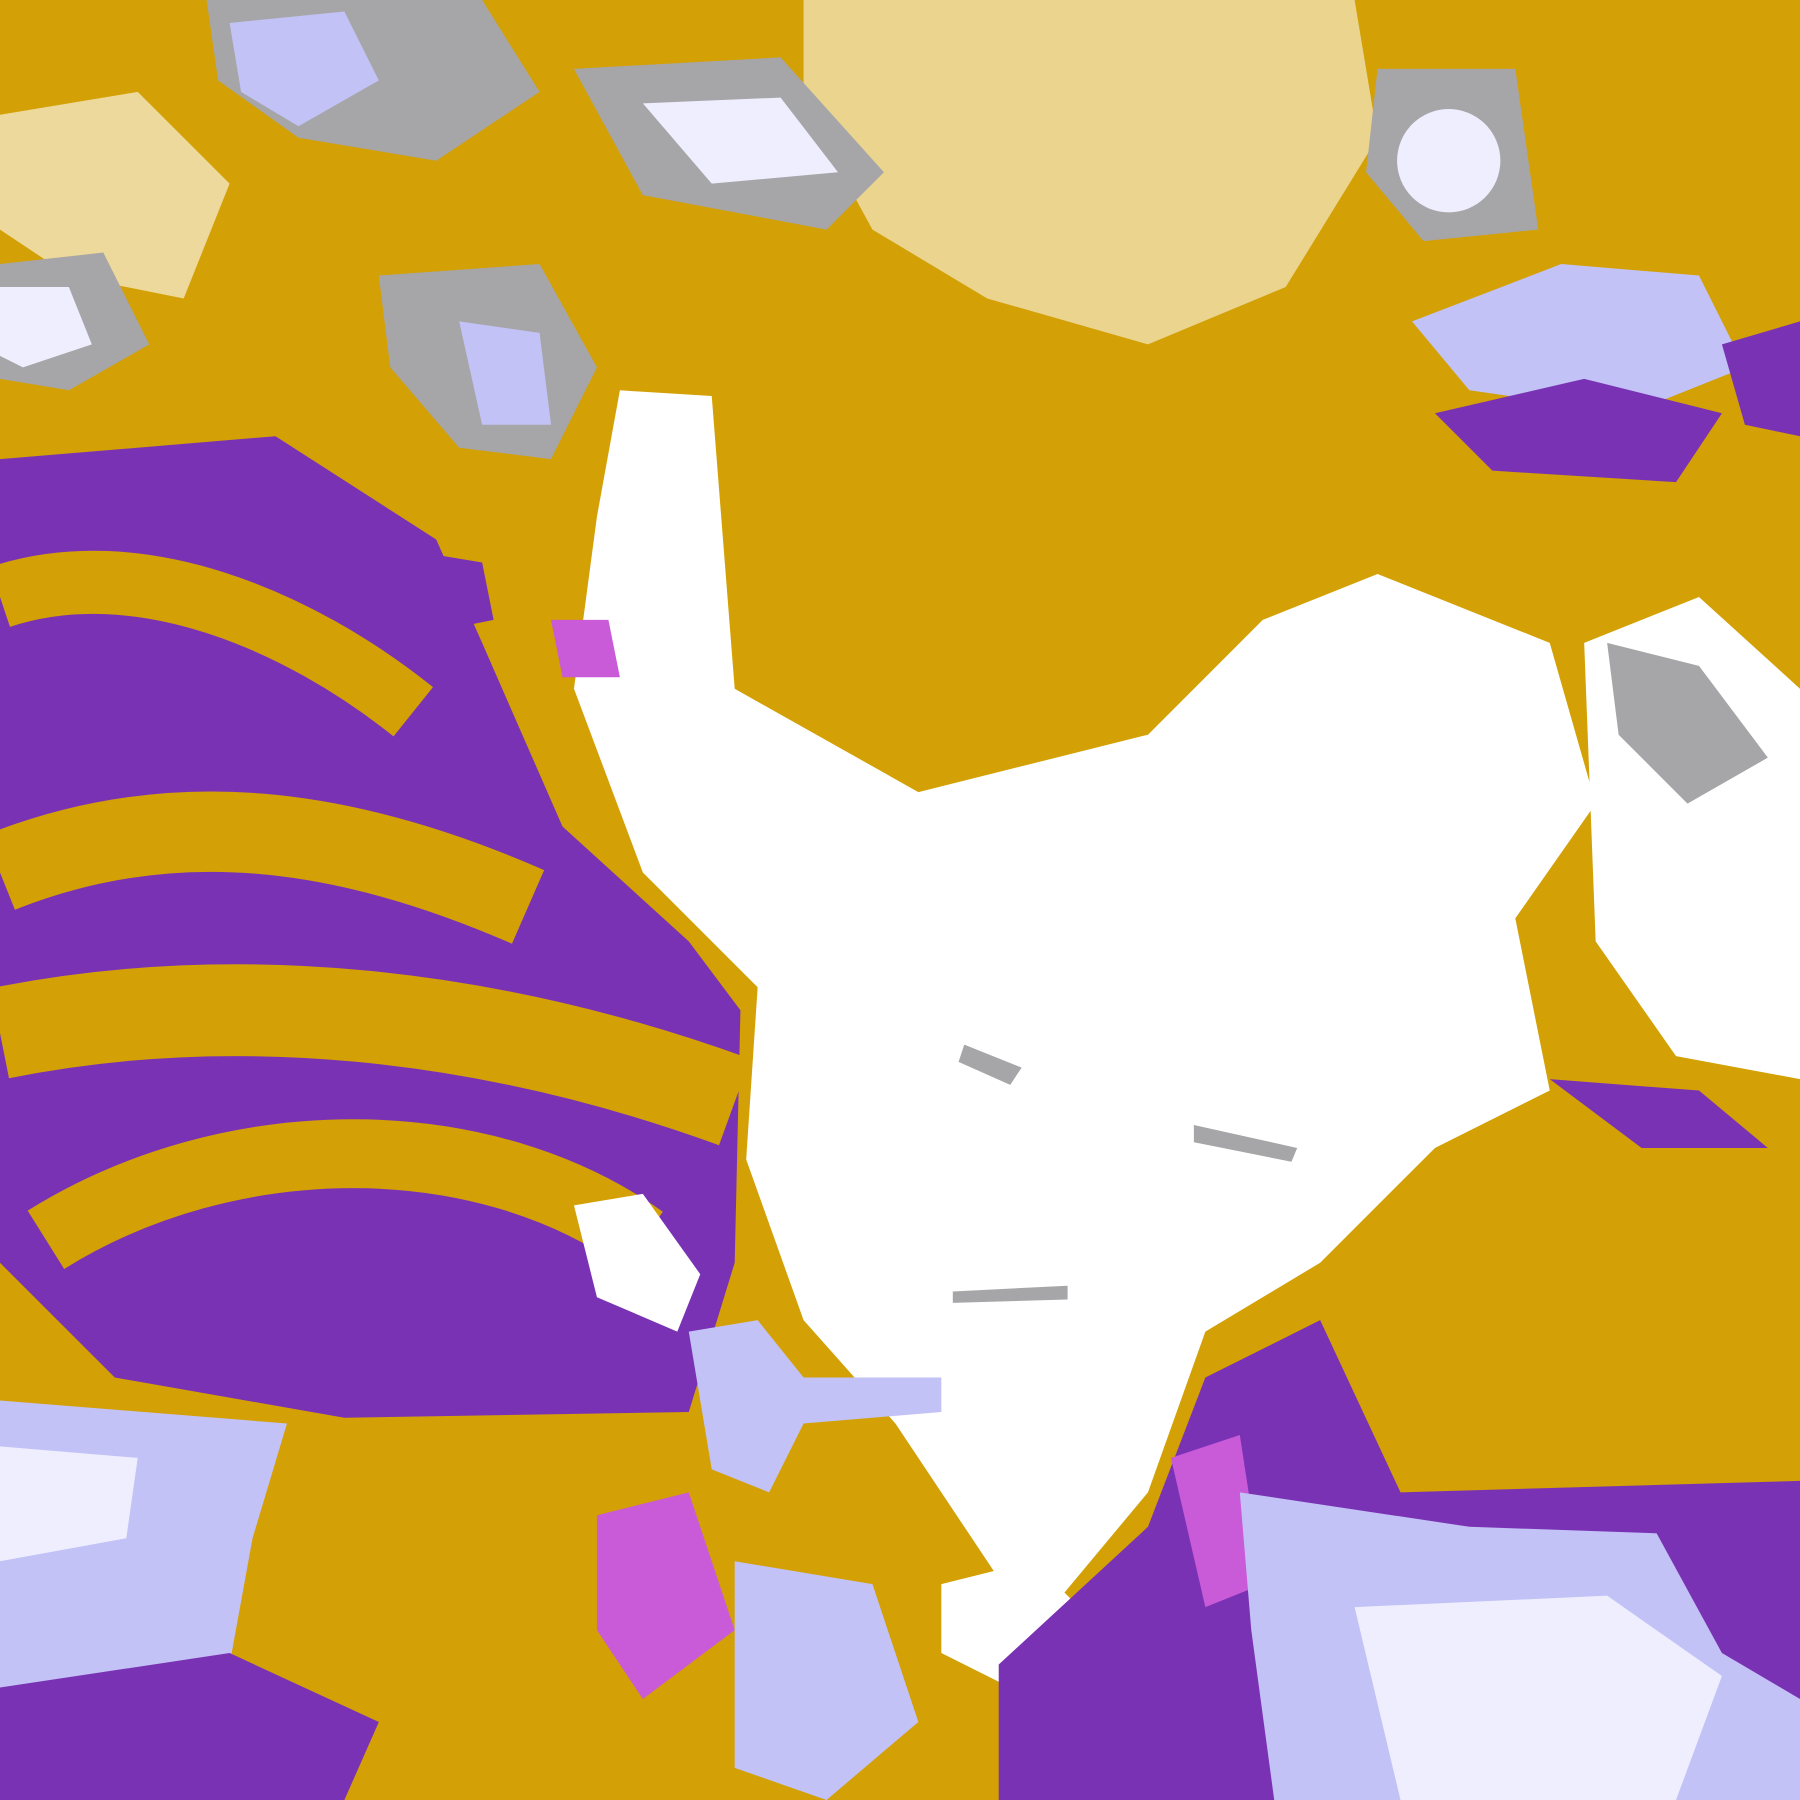 This screenshot has width=1800, height=1800. What do you see at coordinates (826, 1680) in the screenshot?
I see `lavender-cloud-bottom-mid` at bounding box center [826, 1680].